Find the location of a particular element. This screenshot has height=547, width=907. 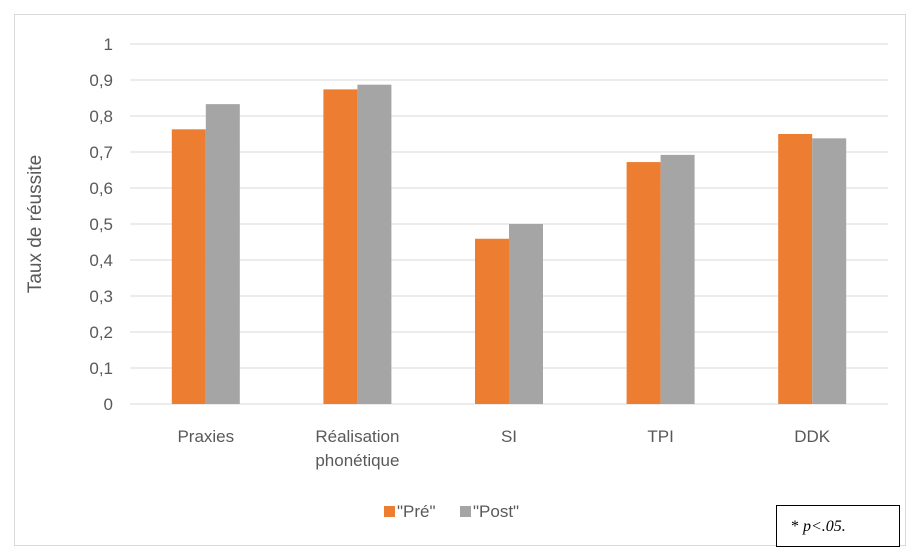

significance-note: * p<.05. is located at coordinates (838, 526).